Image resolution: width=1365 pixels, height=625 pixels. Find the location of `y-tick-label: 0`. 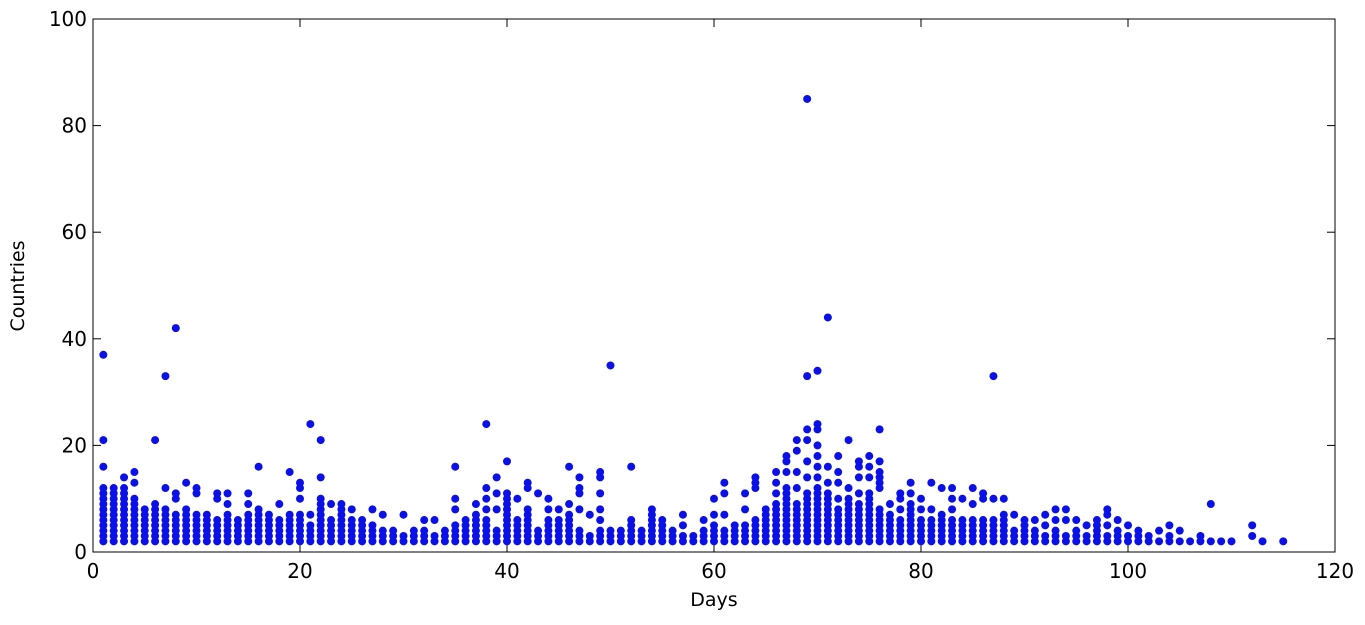

y-tick-label: 0 is located at coordinates (80, 552).